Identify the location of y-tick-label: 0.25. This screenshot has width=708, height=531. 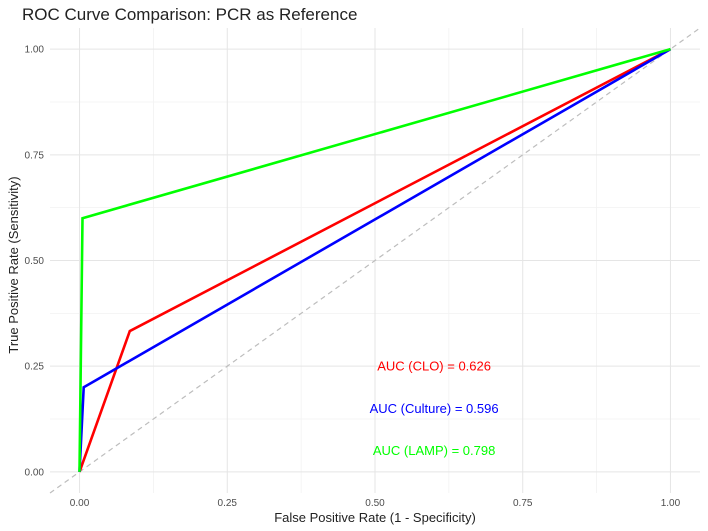
(35, 367).